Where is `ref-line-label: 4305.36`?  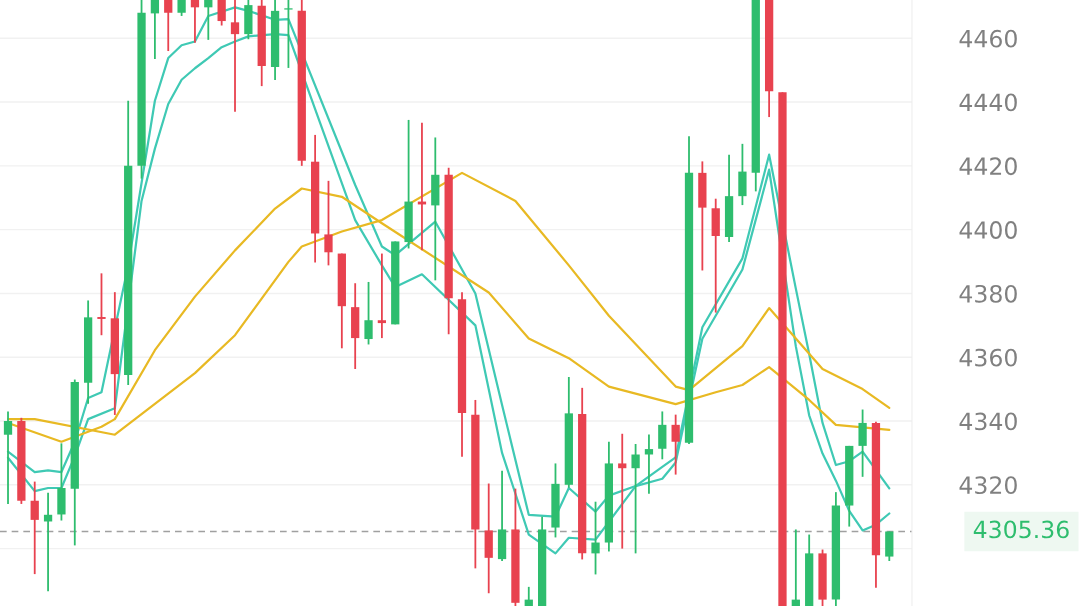 ref-line-label: 4305.36 is located at coordinates (1021, 529).